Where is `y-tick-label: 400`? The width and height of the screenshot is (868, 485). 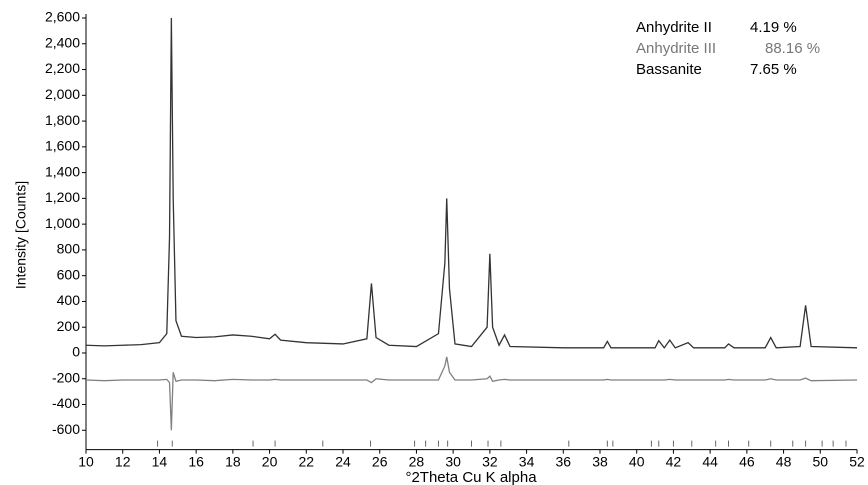
y-tick-label: 400 is located at coordinates (69, 300).